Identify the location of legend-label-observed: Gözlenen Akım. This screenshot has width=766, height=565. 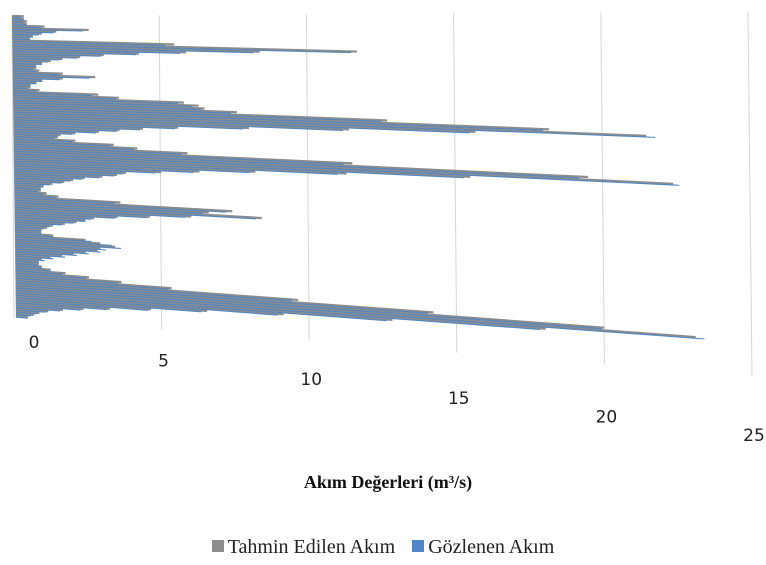
(491, 547).